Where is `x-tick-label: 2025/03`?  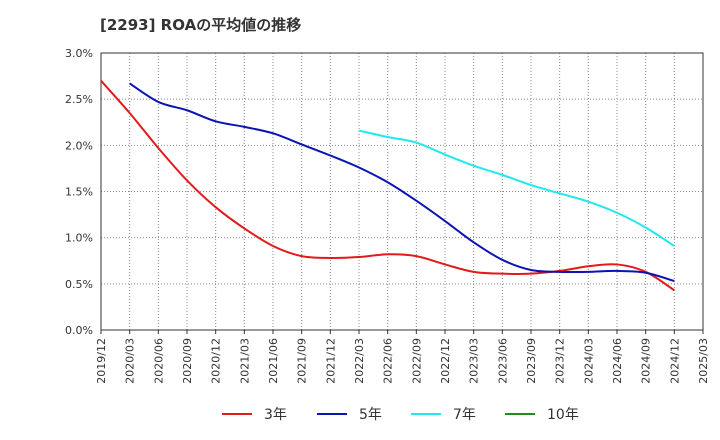 x-tick-label: 2025/03 is located at coordinates (703, 361).